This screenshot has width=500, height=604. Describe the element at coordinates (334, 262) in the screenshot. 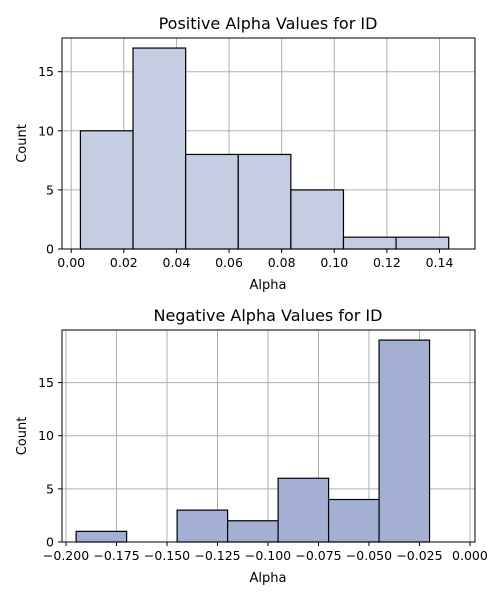

I see `x-tick-label: 0.10` at that location.